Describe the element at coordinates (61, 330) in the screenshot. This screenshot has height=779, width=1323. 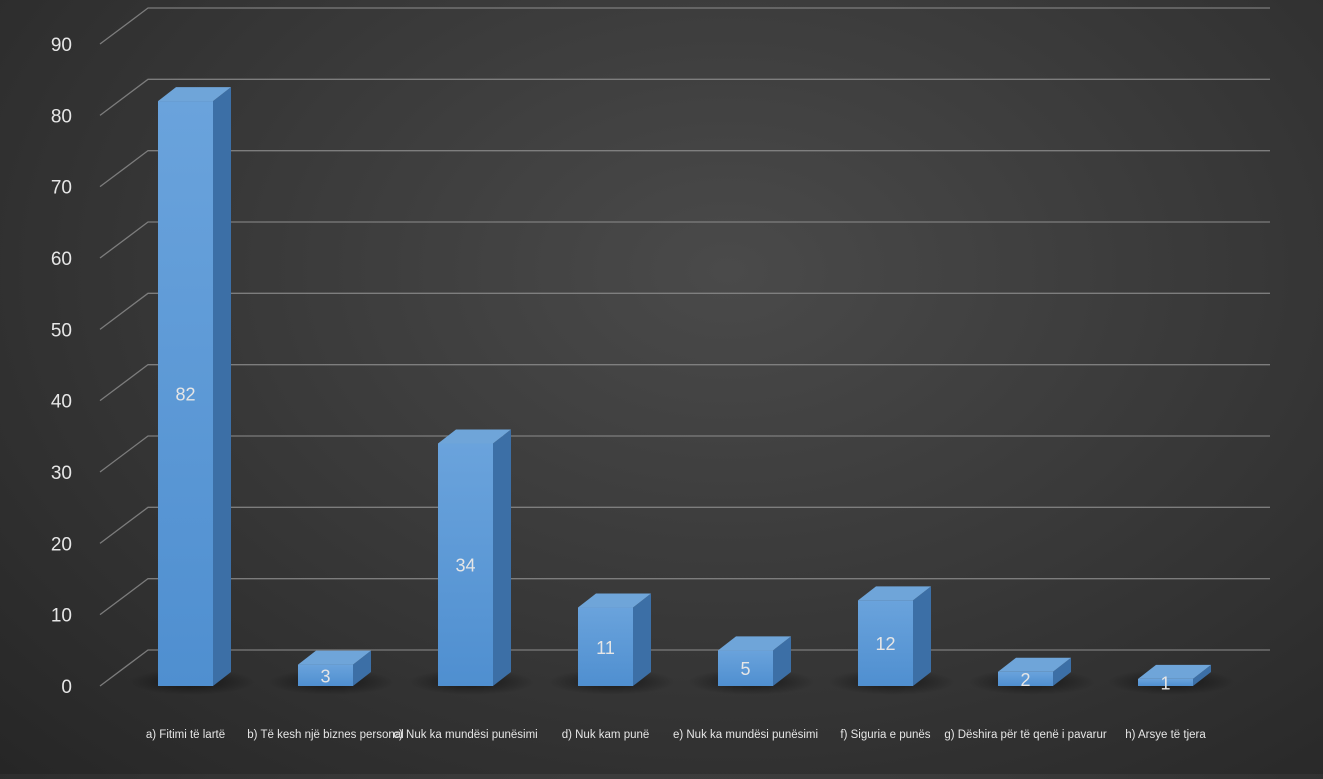
I see `y-tick-label: 50` at that location.